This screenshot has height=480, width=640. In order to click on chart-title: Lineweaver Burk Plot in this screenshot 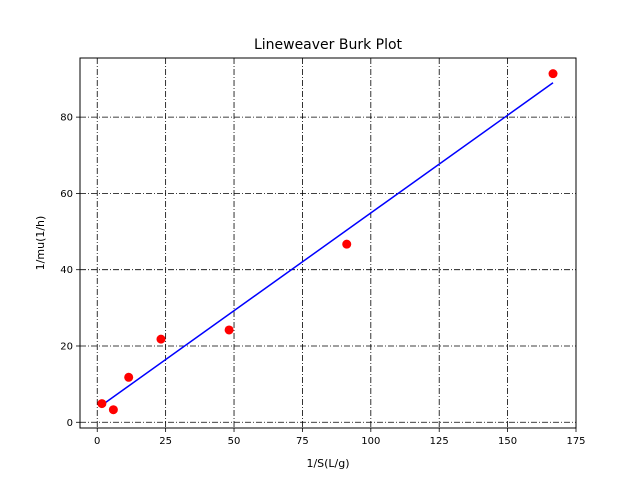, I will do `click(328, 45)`.